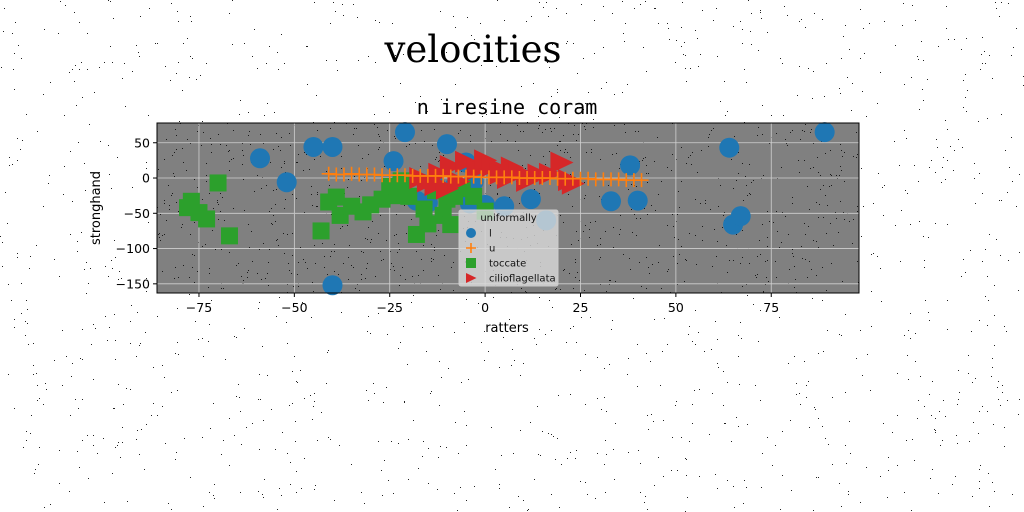 The height and width of the screenshot is (512, 1024). What do you see at coordinates (473, 49) in the screenshot?
I see `figure-title: velocities` at bounding box center [473, 49].